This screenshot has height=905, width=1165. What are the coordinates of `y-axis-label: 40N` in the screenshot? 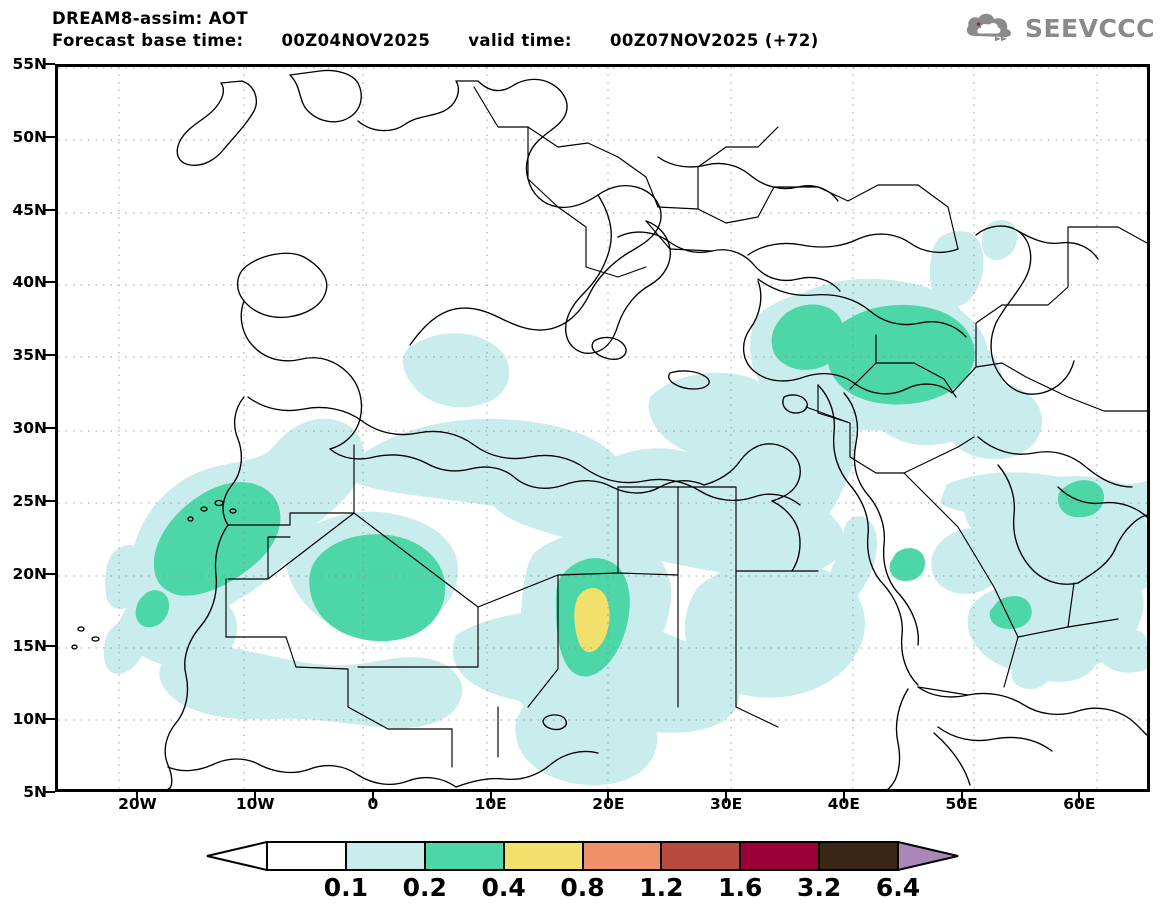 It's located at (29, 282).